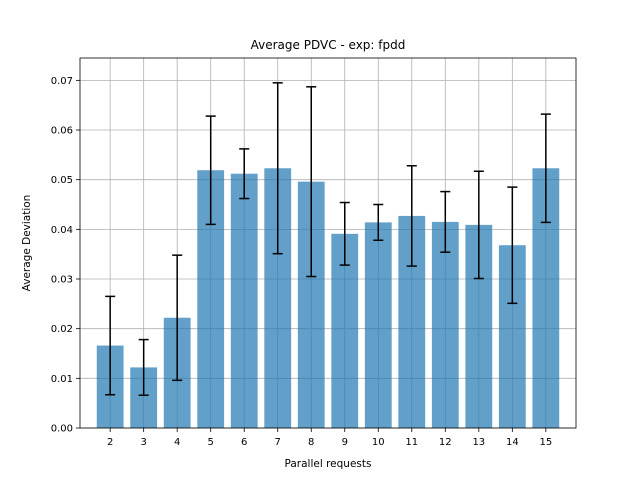 This screenshot has height=480, width=640. Describe the element at coordinates (244, 442) in the screenshot. I see `x-tick-label: 6` at that location.